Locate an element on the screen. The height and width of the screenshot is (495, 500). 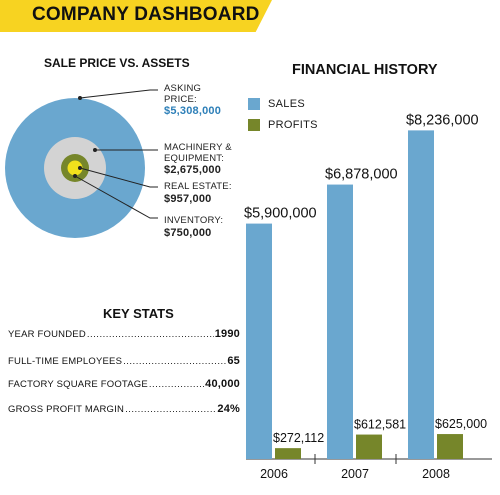
inventory-callout: INVENTORY: $750,000 is located at coordinates (194, 227).